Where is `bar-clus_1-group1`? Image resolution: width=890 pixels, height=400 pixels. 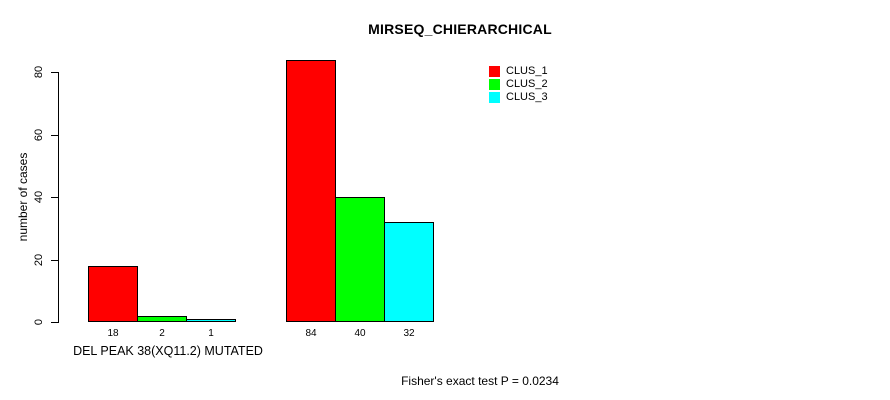
bar-clus_1-group1 is located at coordinates (113, 294).